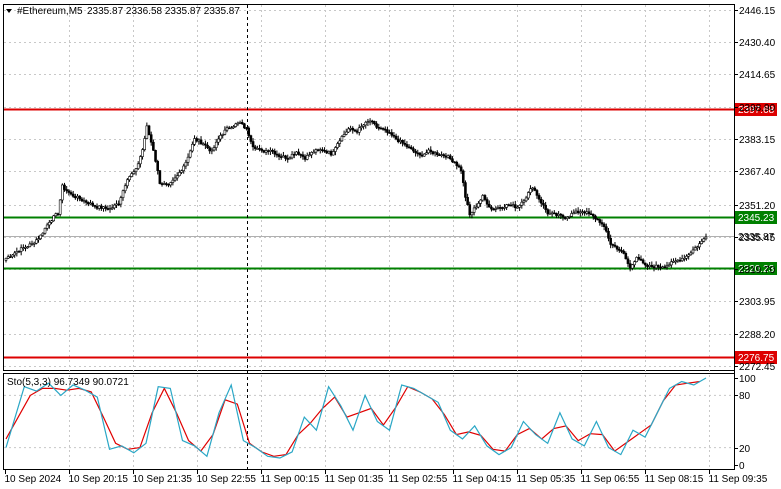 Image resolution: width=781 pixels, height=489 pixels. What do you see at coordinates (756, 236) in the screenshot?
I see `current-price-tag` at bounding box center [756, 236].